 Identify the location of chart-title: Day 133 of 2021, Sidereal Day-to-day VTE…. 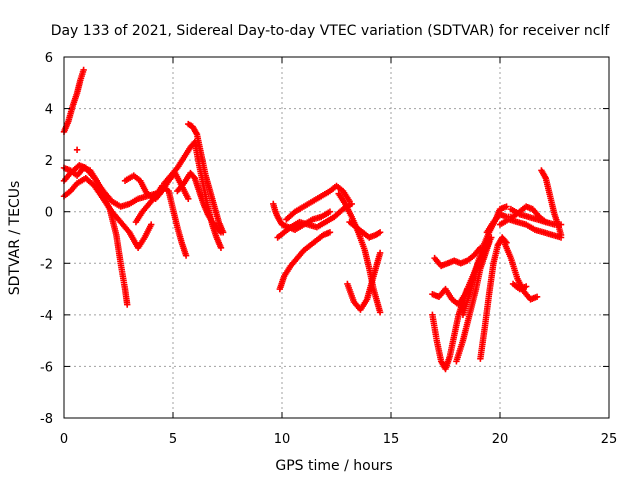
(331, 31).